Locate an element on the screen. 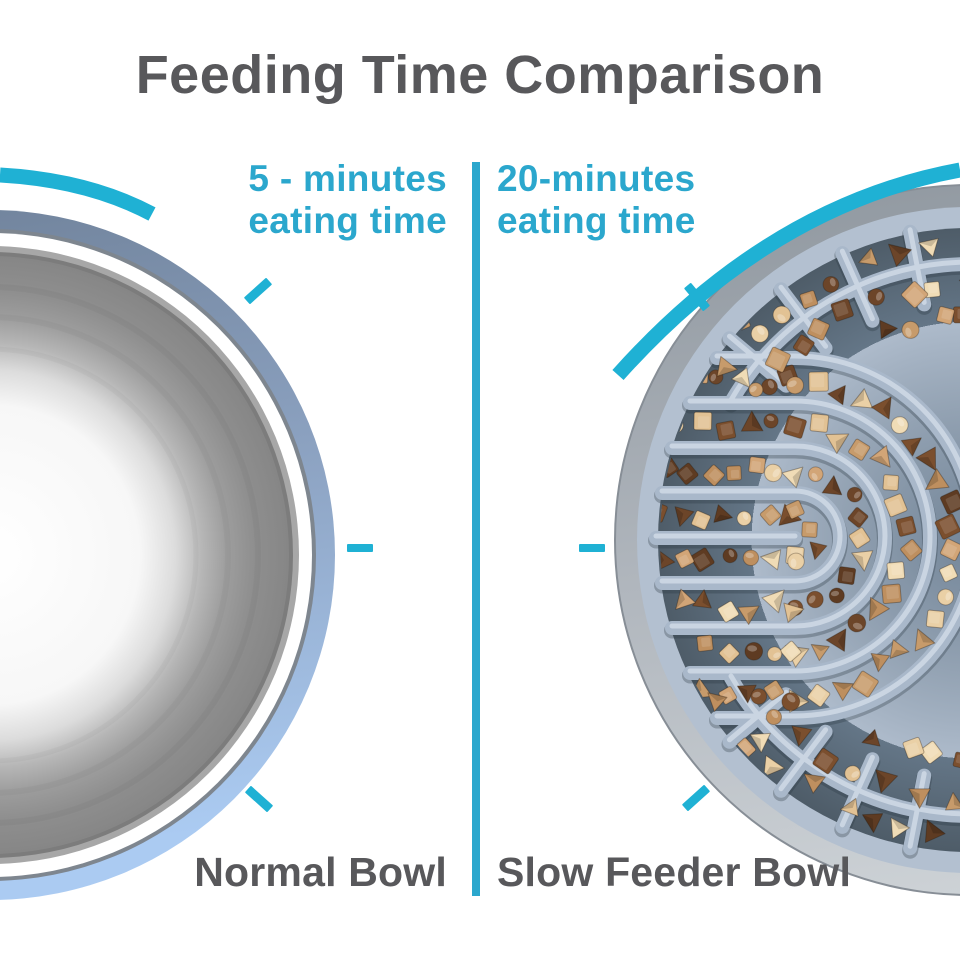  dial-tick-upper is located at coordinates (258, 291).